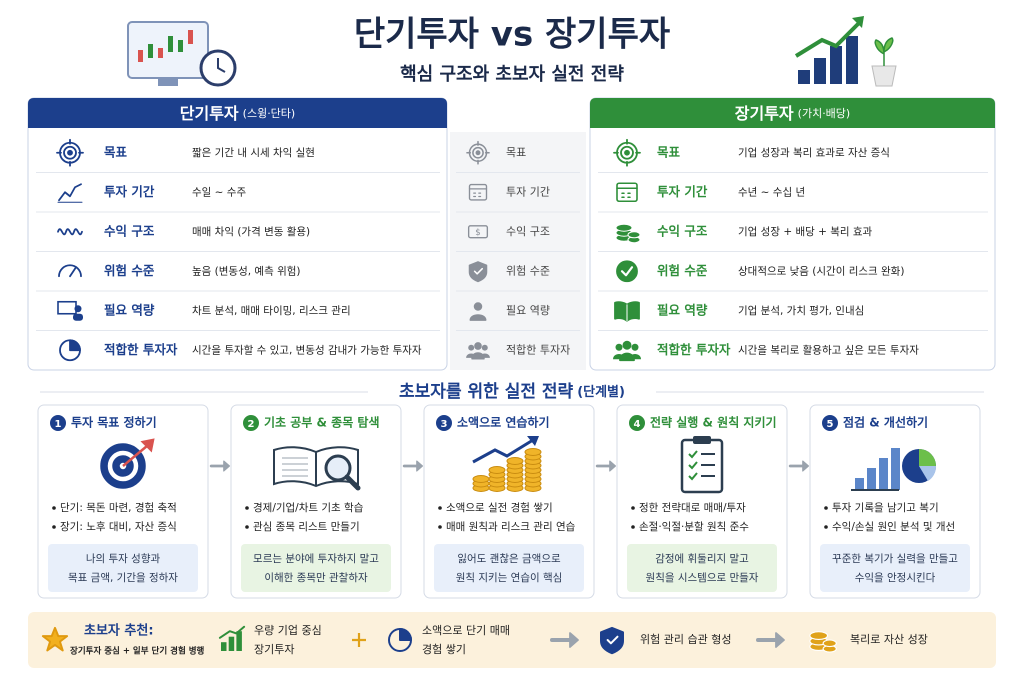  I want to click on step-note: 모르는 분야에 투자하지 말고, so click(316, 558).